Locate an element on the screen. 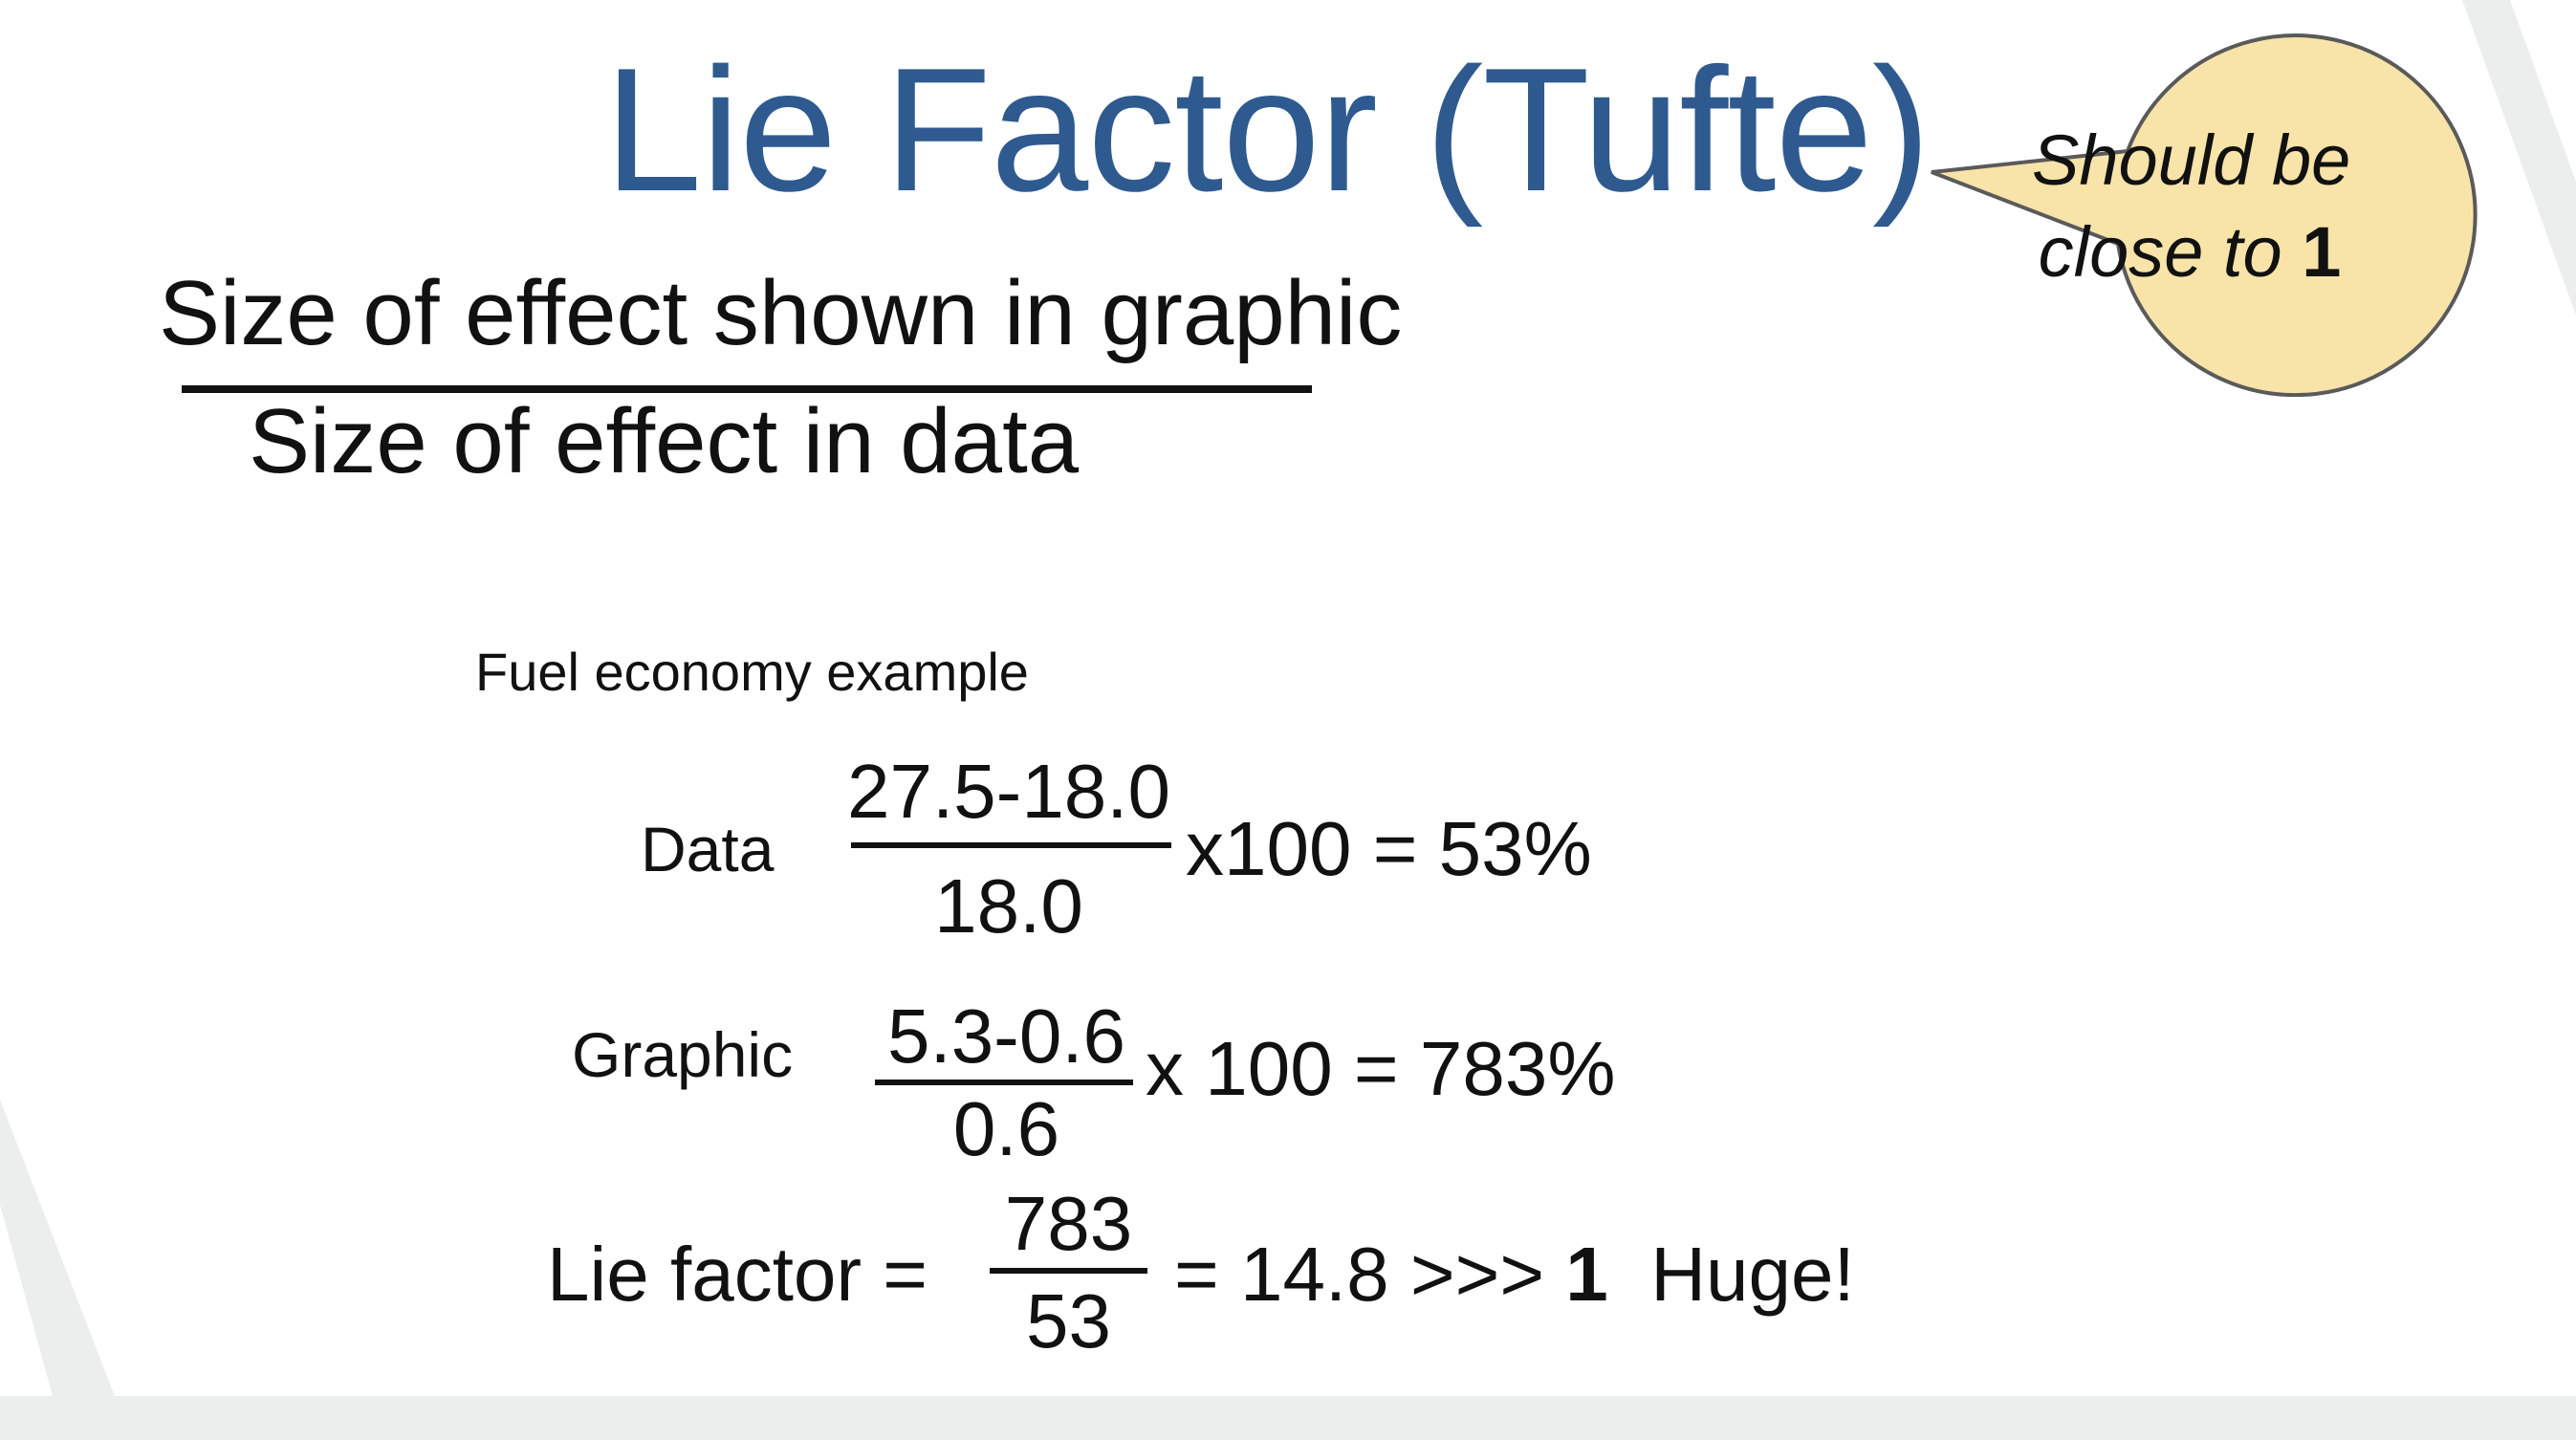  lie-factor-result: = 14.8 >>> 1 Huge! is located at coordinates (1514, 1275).